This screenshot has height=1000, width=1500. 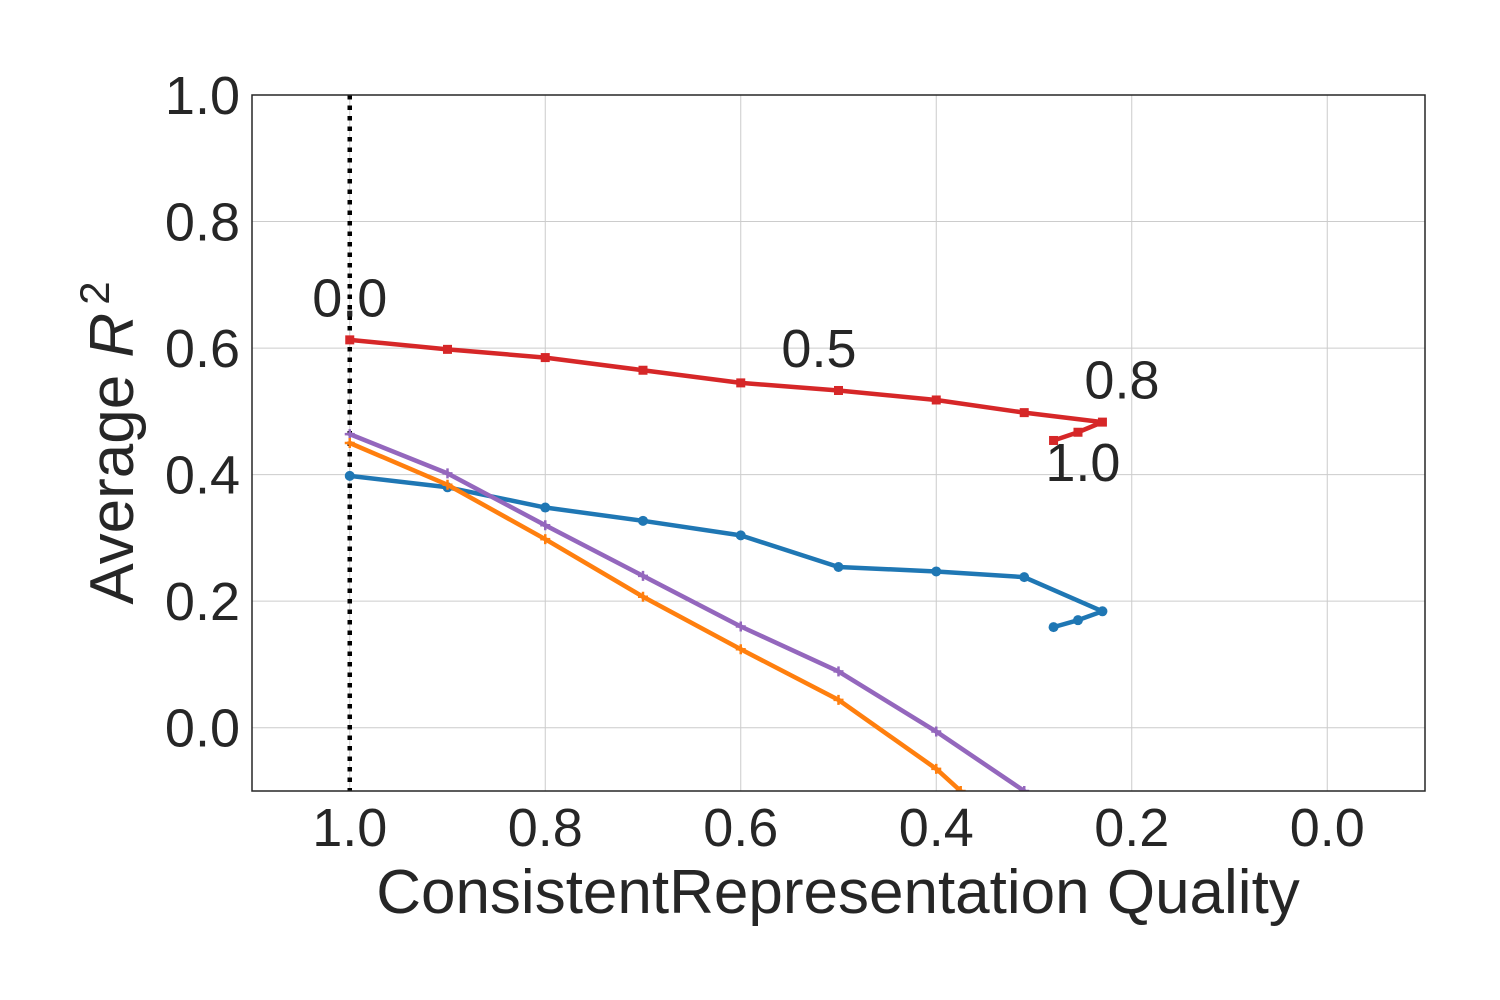 I want to click on y-tick-labels: 0.0 0.2 0.4 0.6 0.8 1.0, so click(x=202, y=412).